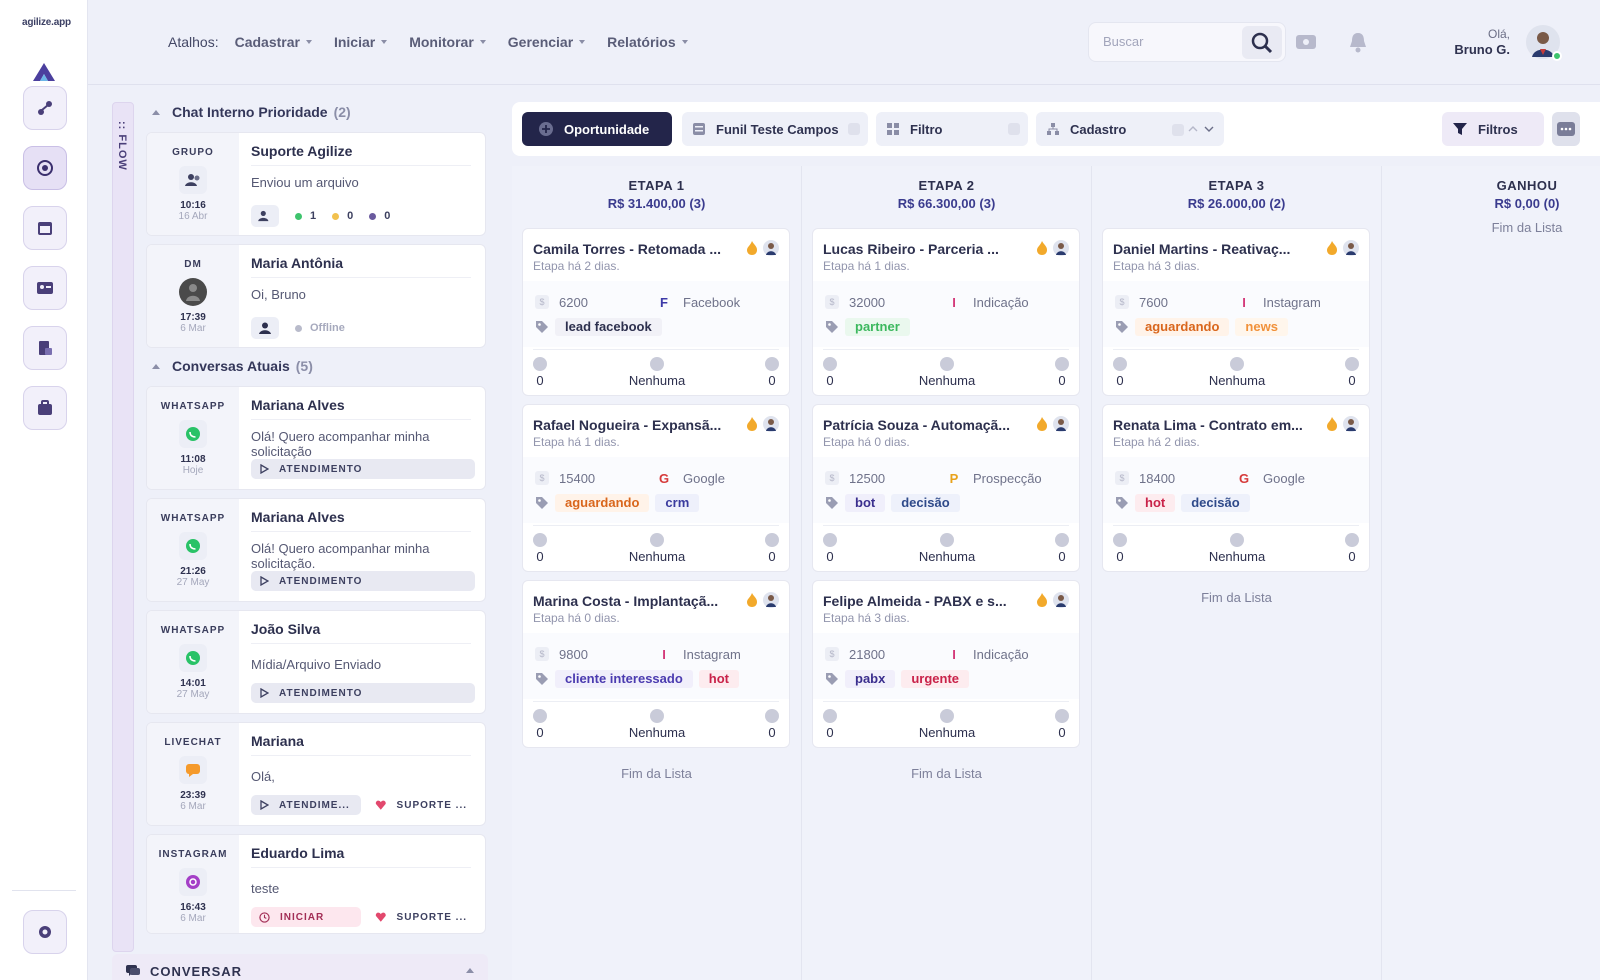  I want to click on menu-iniciar: Iniciar, so click(361, 42).